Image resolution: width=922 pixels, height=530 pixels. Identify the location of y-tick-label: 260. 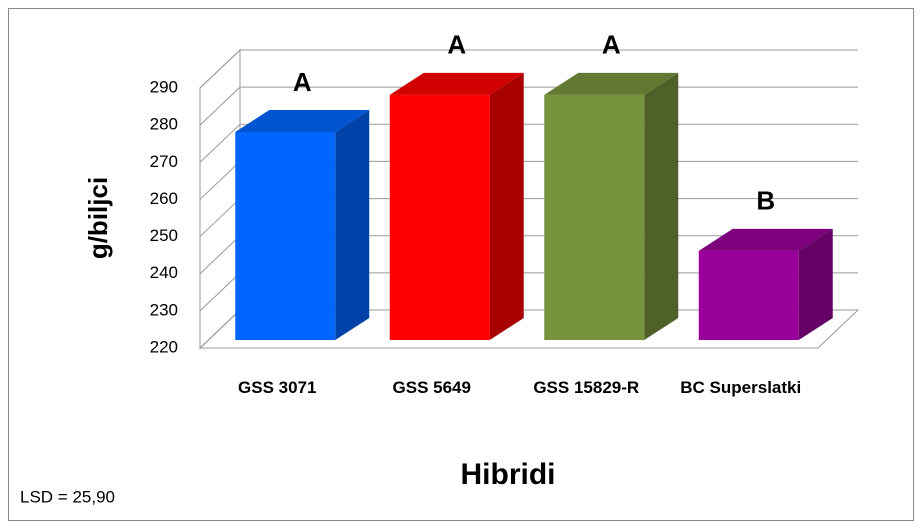
(164, 198).